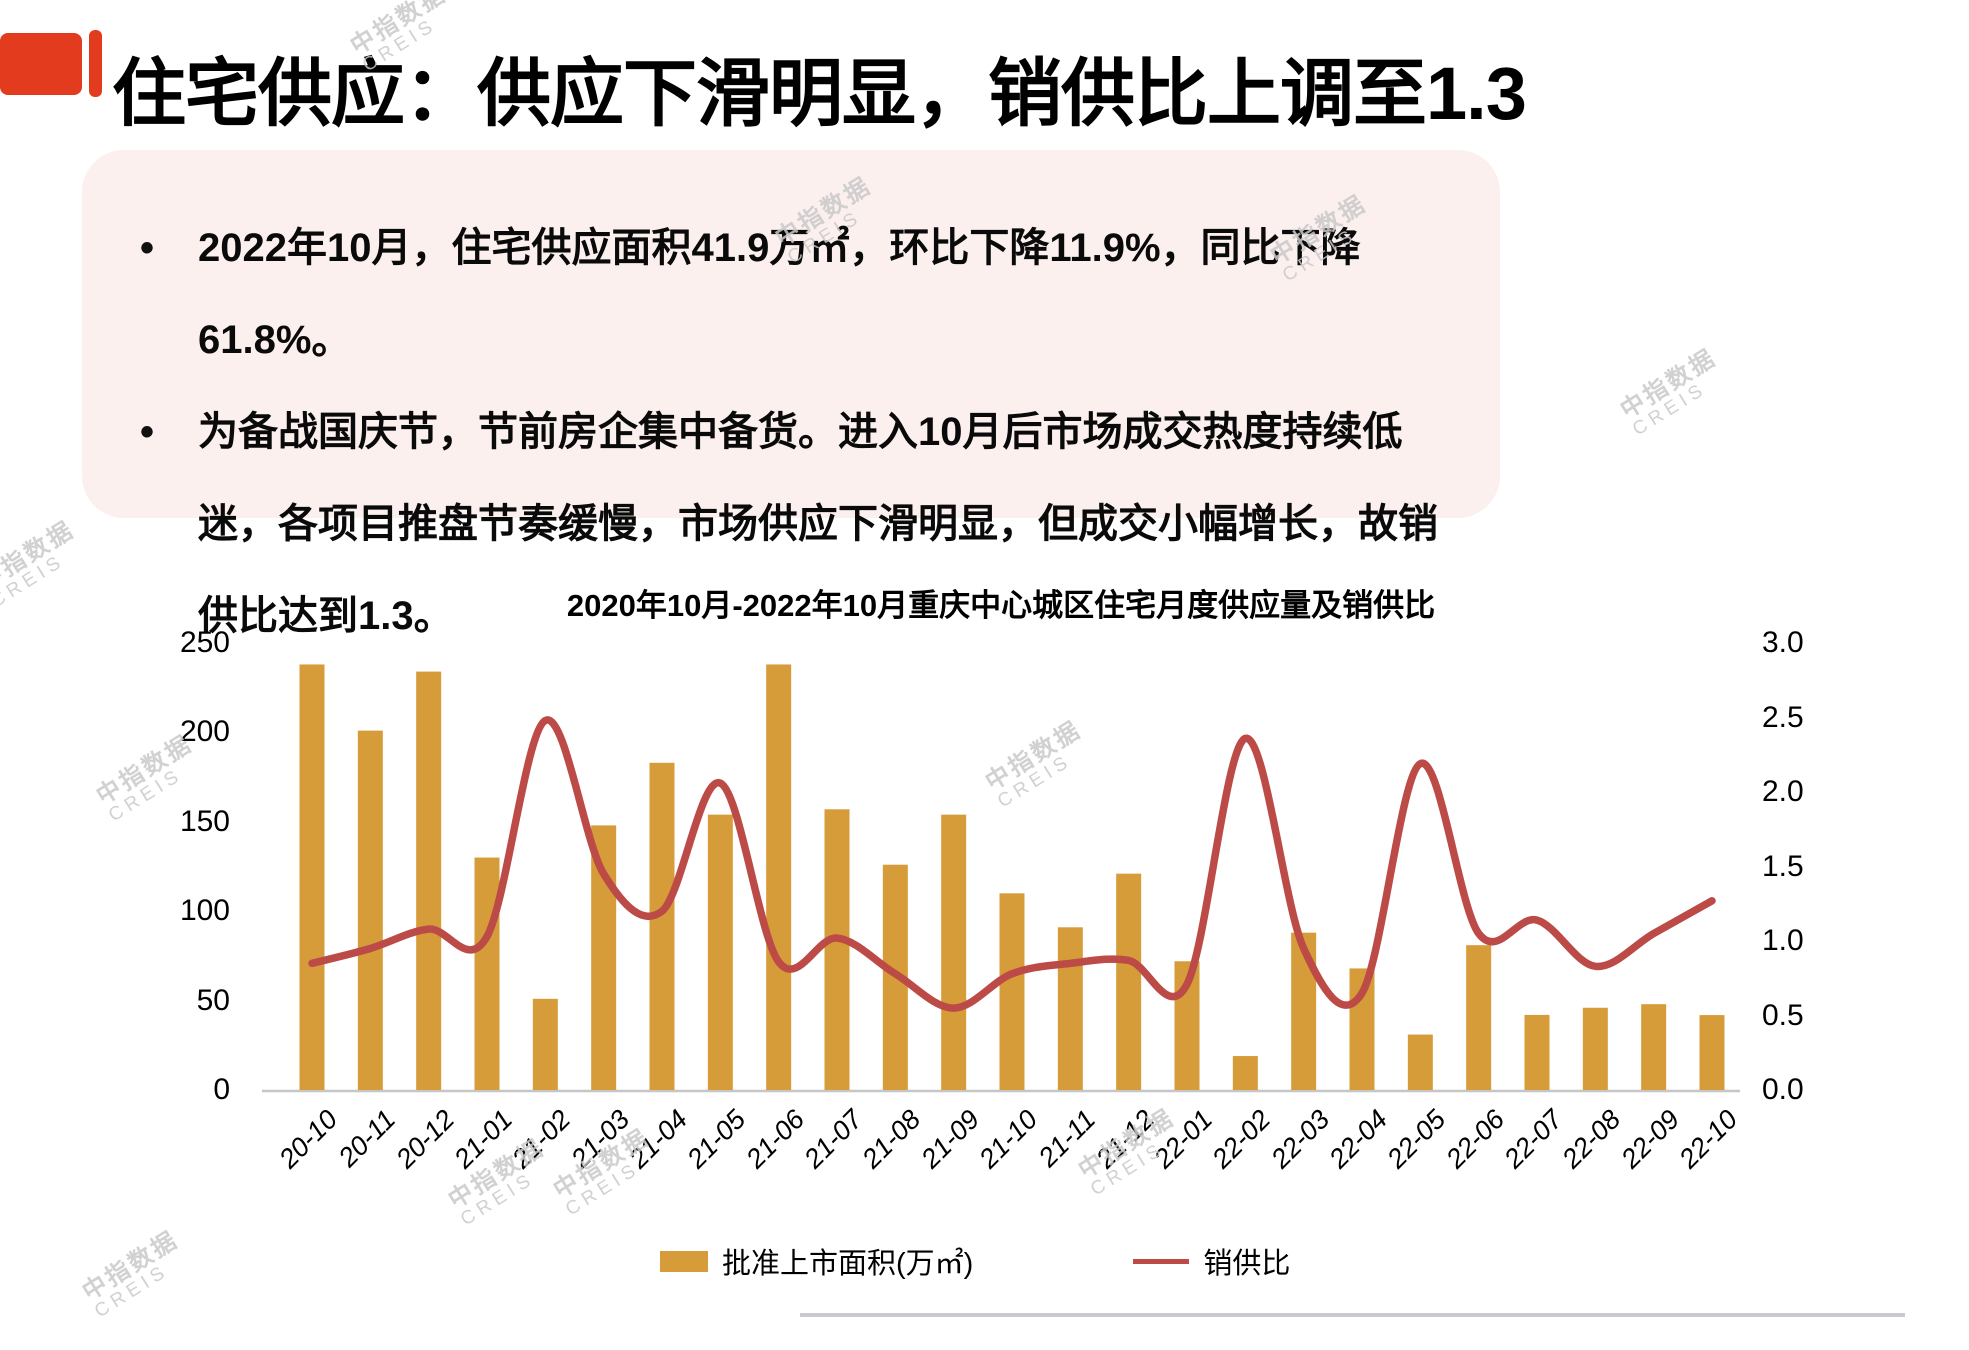 The width and height of the screenshot is (1969, 1350). Describe the element at coordinates (308, 1139) in the screenshot. I see `x-tick-label-20-10: 20-10` at that location.